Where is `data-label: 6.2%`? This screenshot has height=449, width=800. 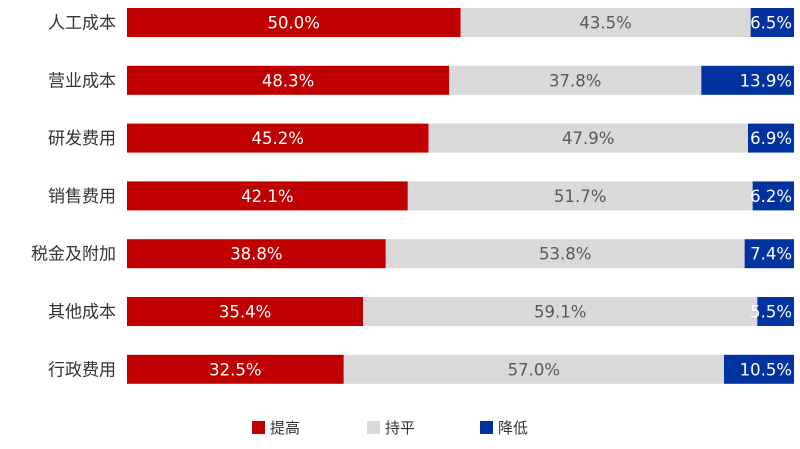 data-label: 6.2% is located at coordinates (771, 196).